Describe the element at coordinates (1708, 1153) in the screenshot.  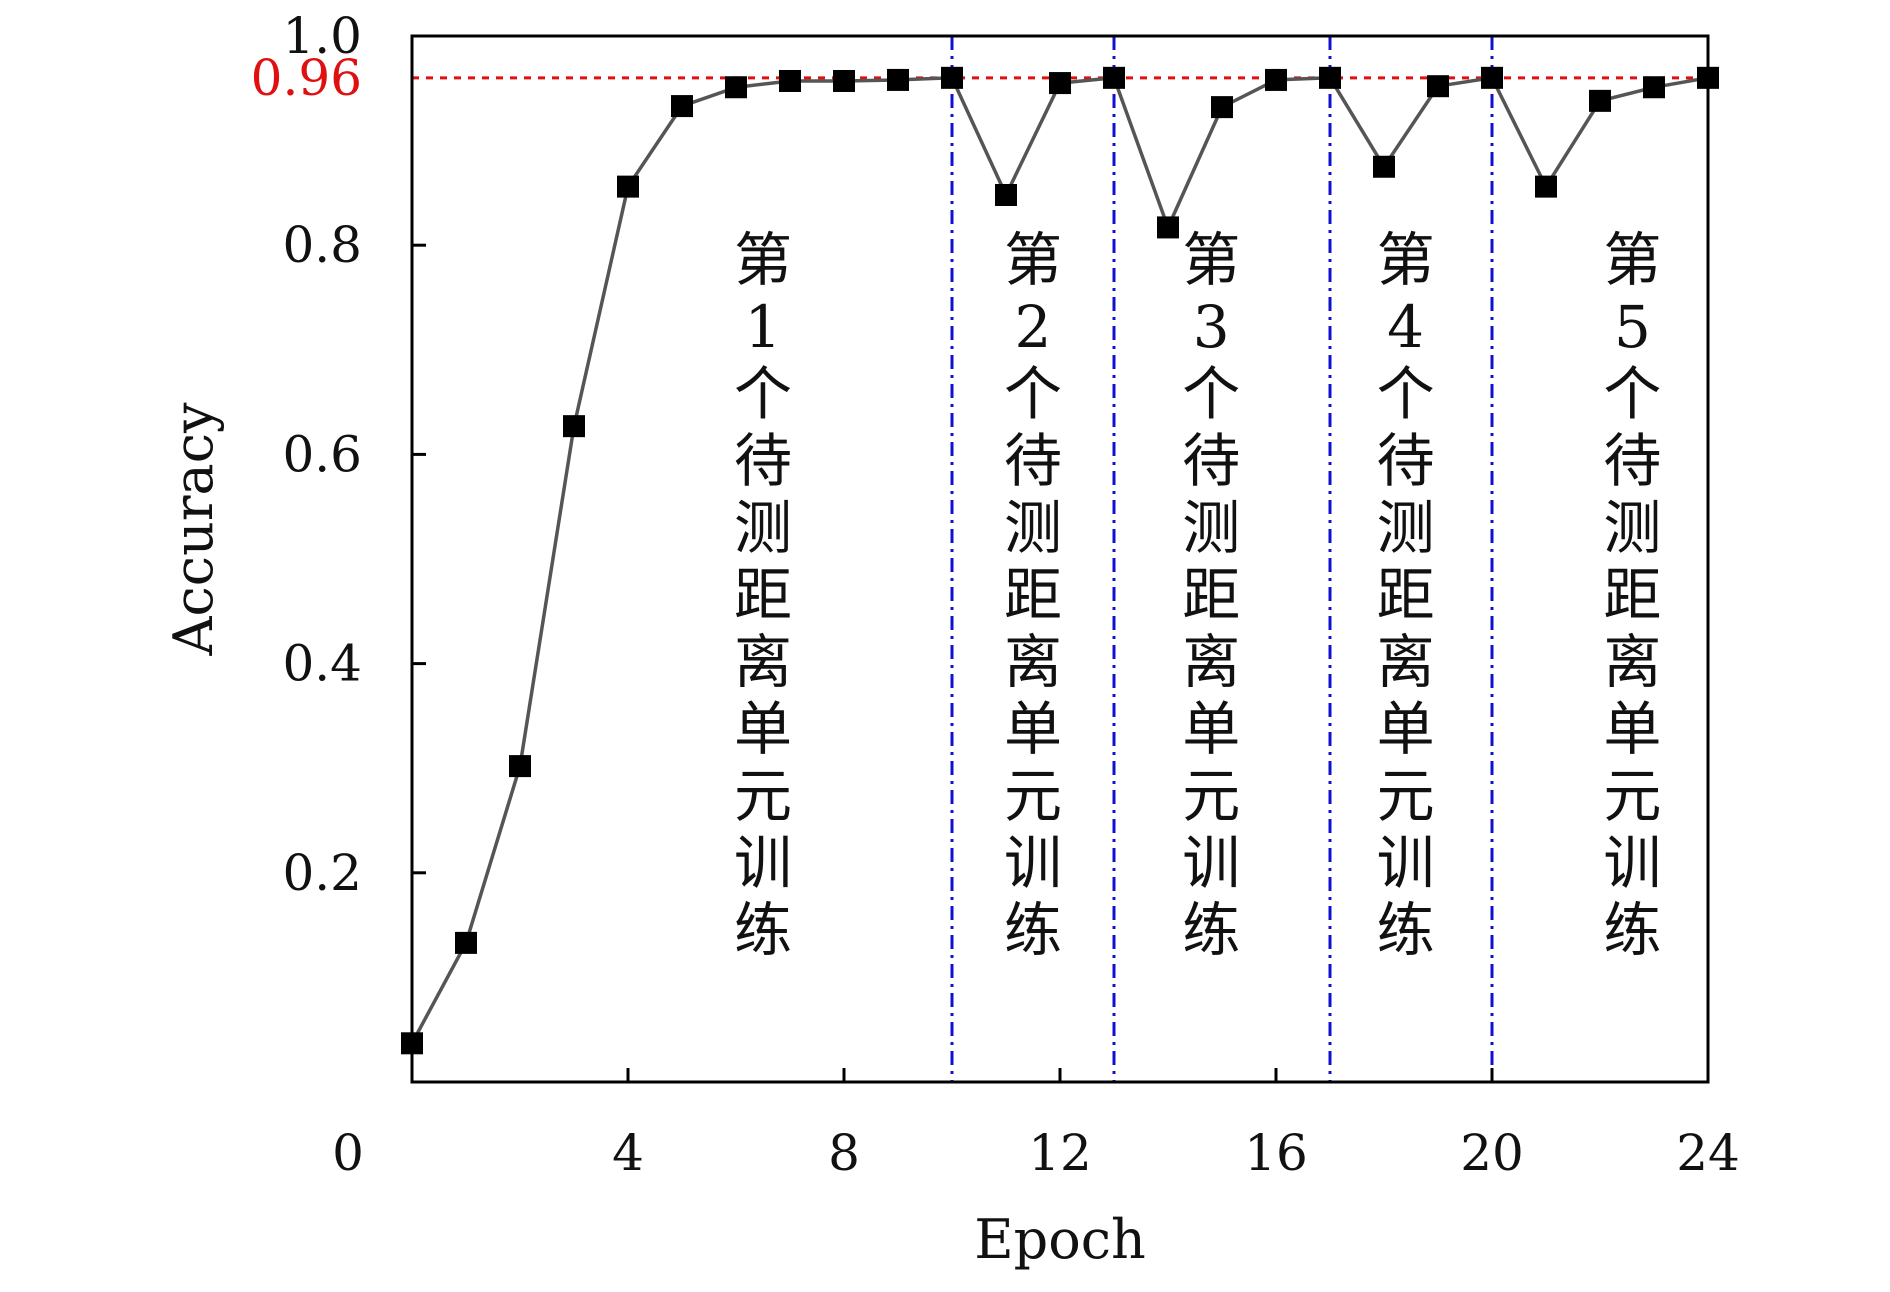
I see `x-tick-label: 24` at that location.